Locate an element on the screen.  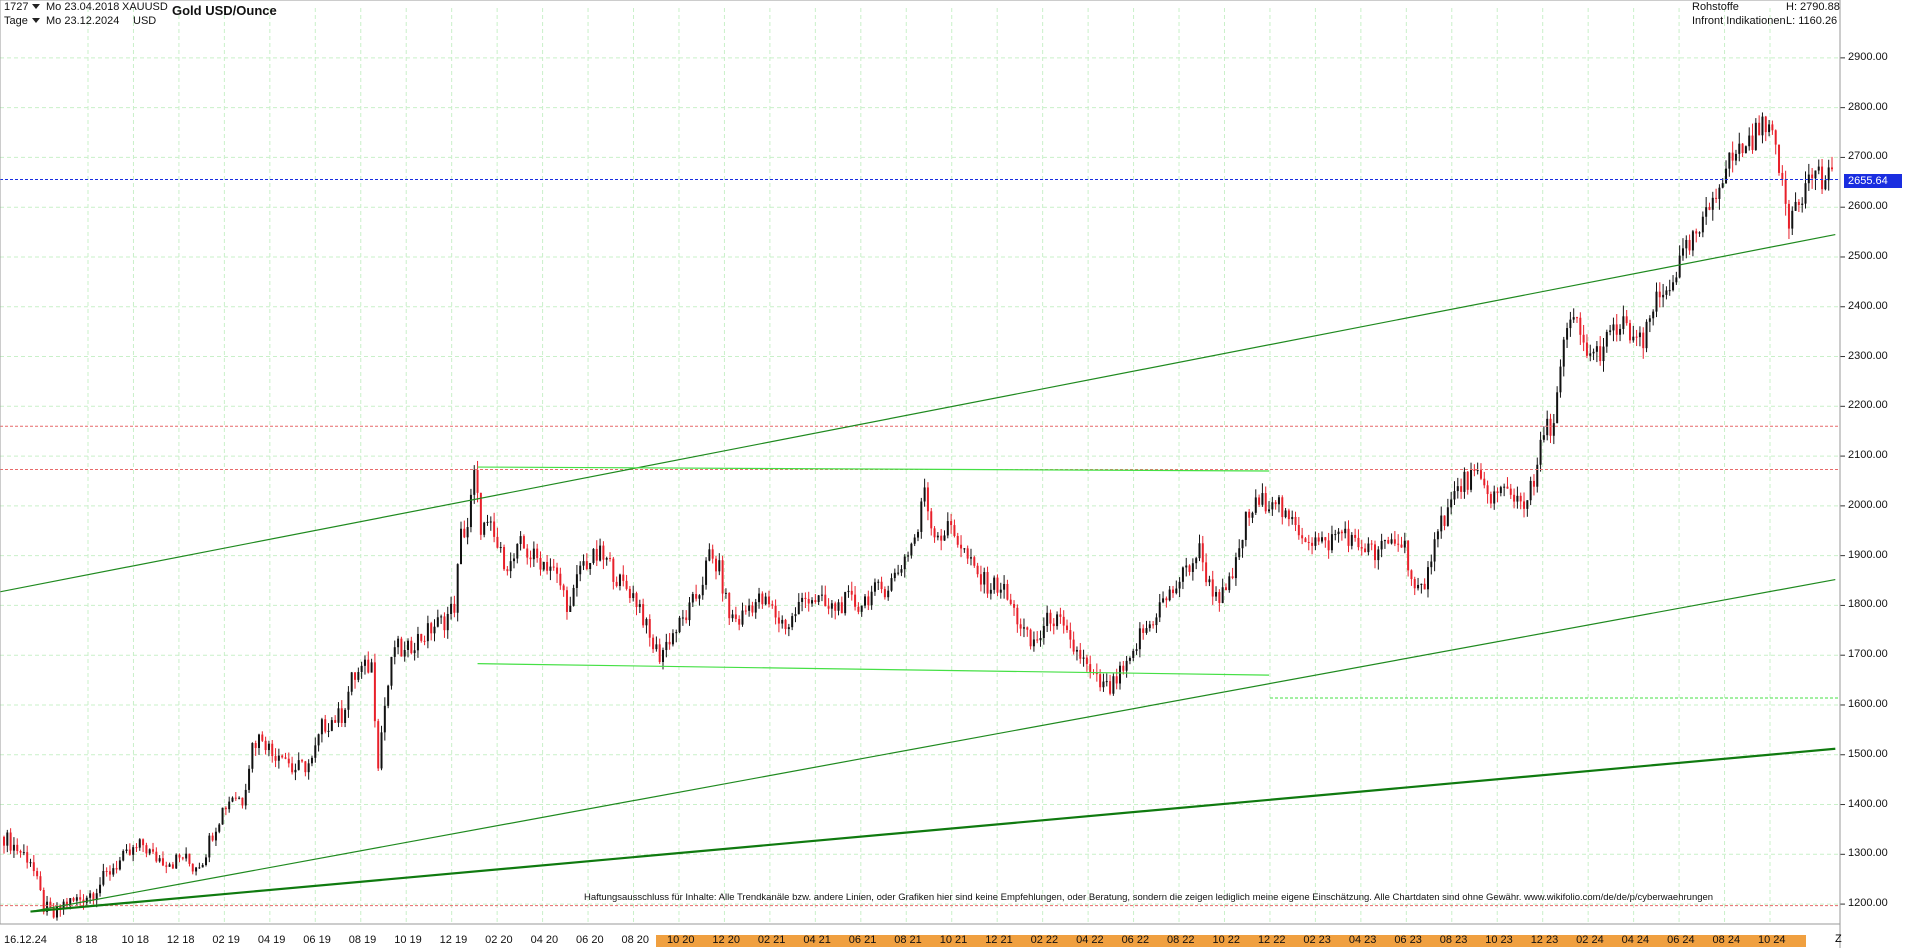
timeframe-selector: Tage is located at coordinates (24, 21).